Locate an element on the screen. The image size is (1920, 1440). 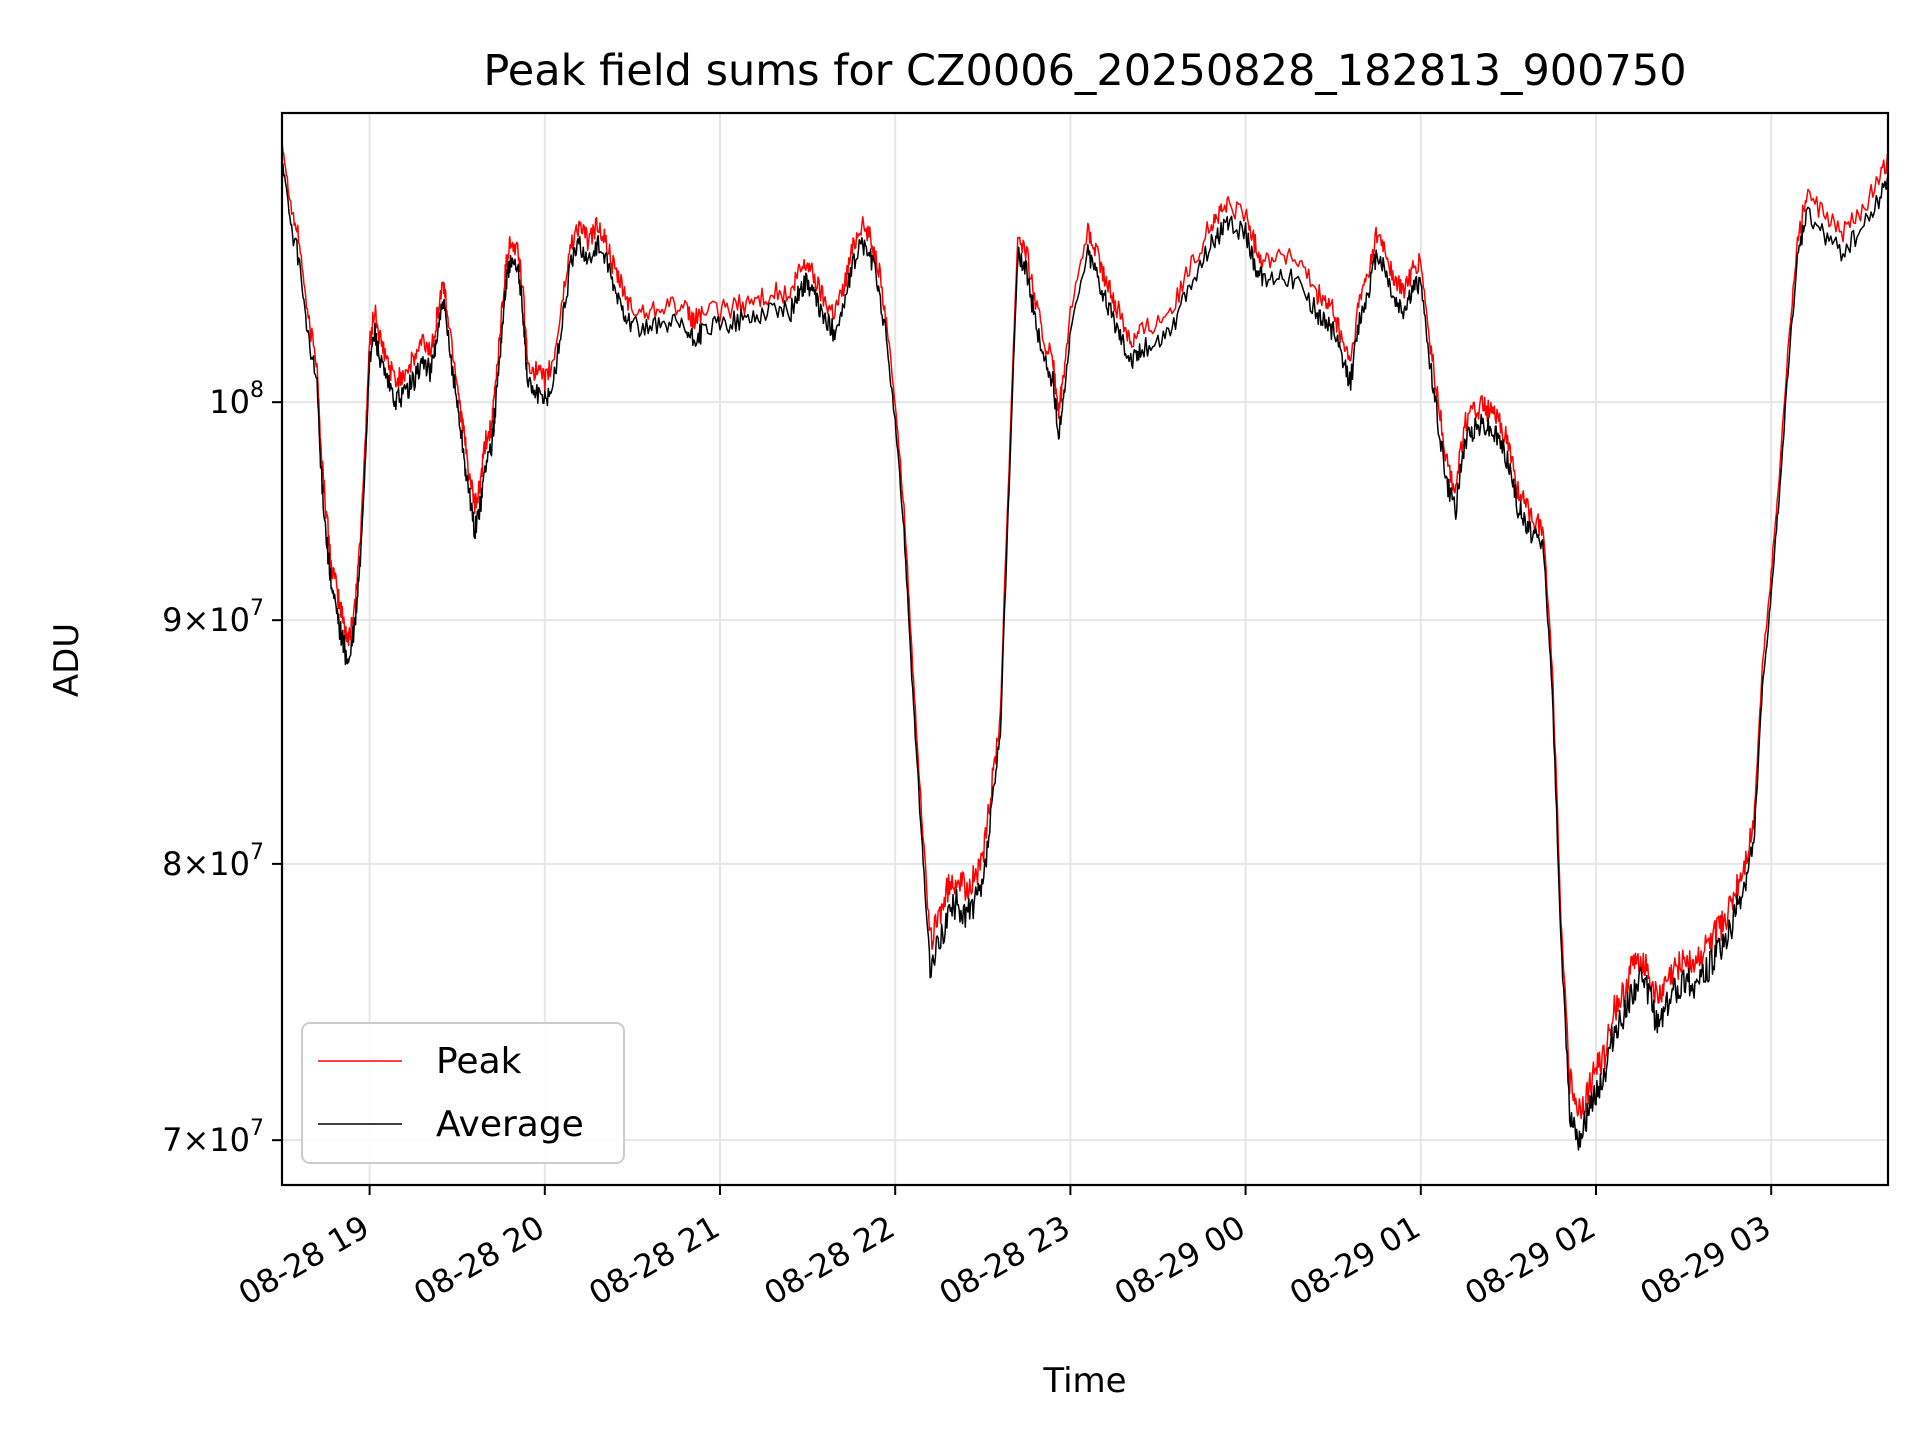
y-tick-label: 9×107 is located at coordinates (213, 617).